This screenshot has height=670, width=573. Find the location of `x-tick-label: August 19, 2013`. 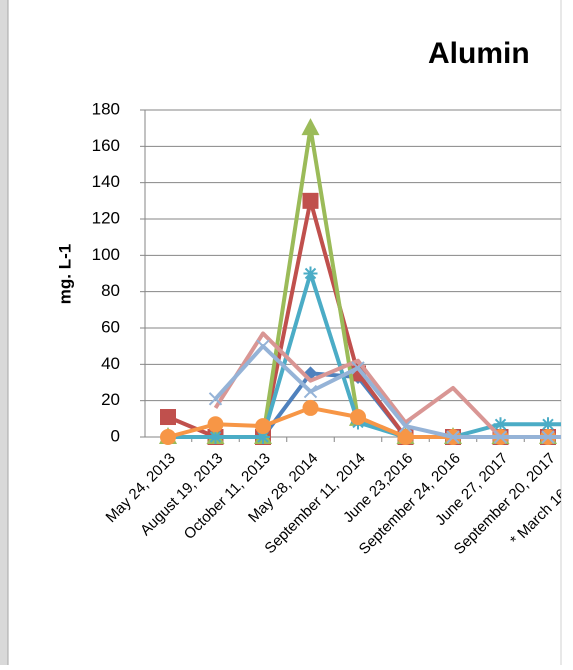

x-tick-label: August 19, 2013 is located at coordinates (181, 494).